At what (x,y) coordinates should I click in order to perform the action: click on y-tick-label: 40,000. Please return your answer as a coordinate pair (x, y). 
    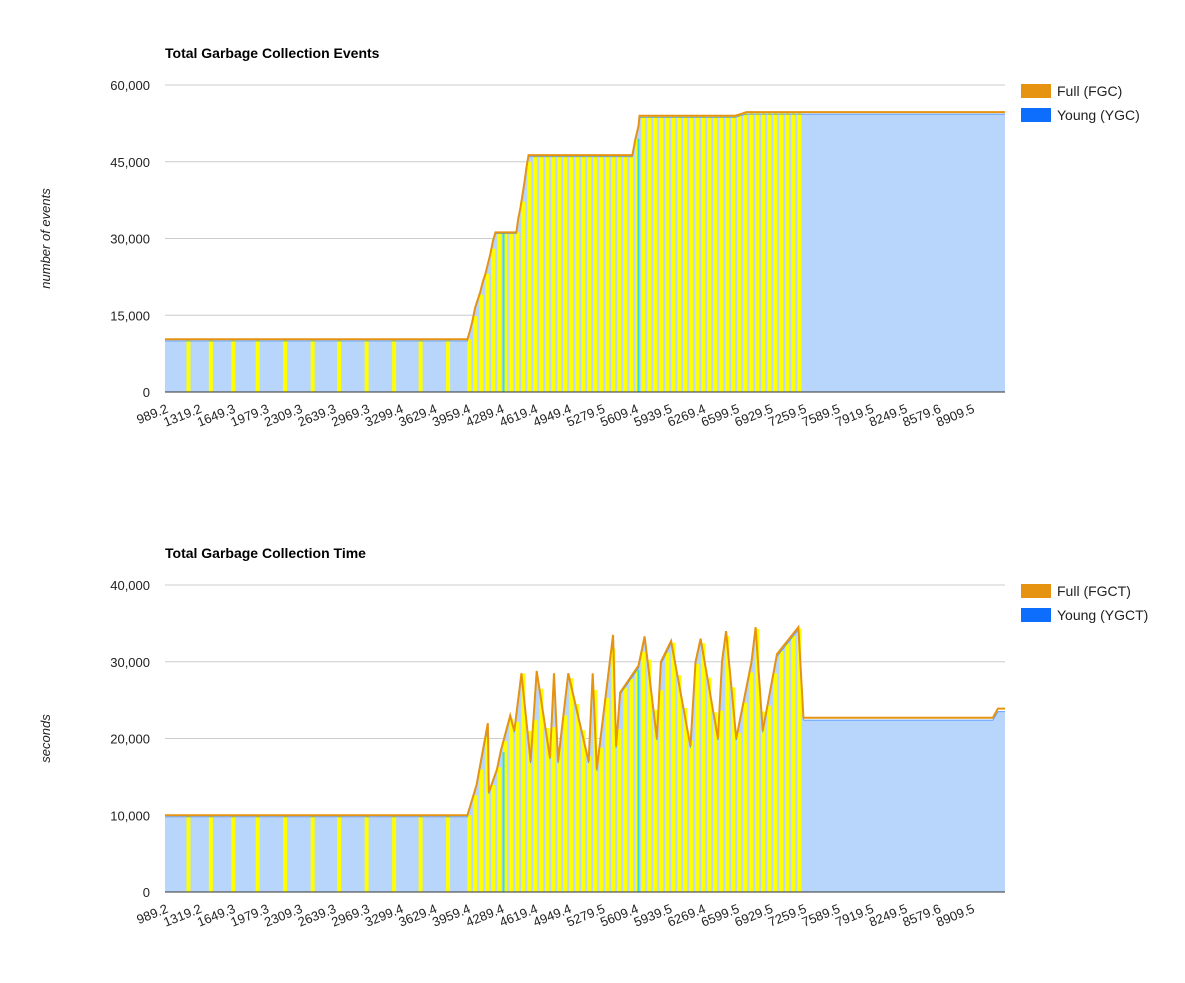
    Looking at the image, I should click on (130, 585).